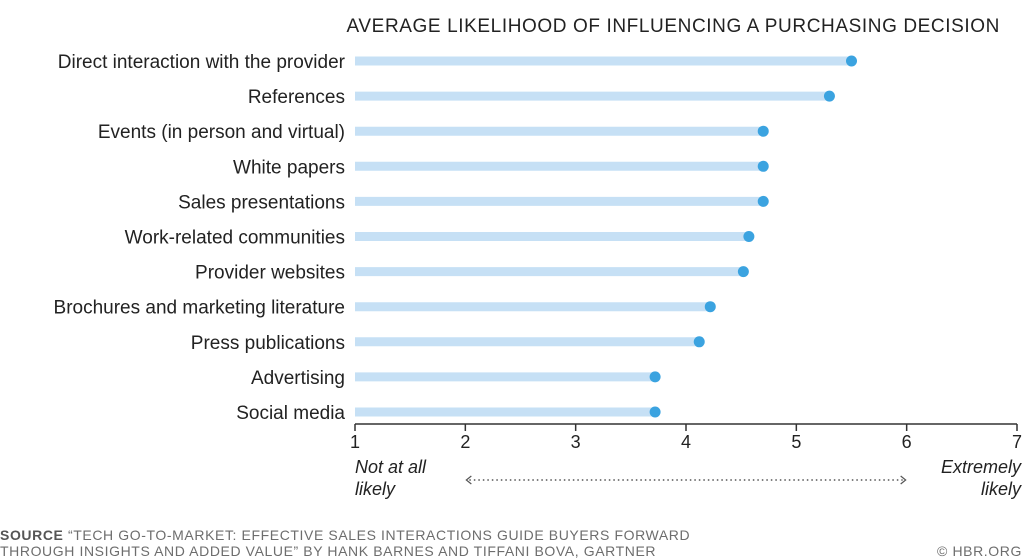 This screenshot has width=1024, height=560. Describe the element at coordinates (235, 238) in the screenshot. I see `category-label: Work-related communities` at that location.